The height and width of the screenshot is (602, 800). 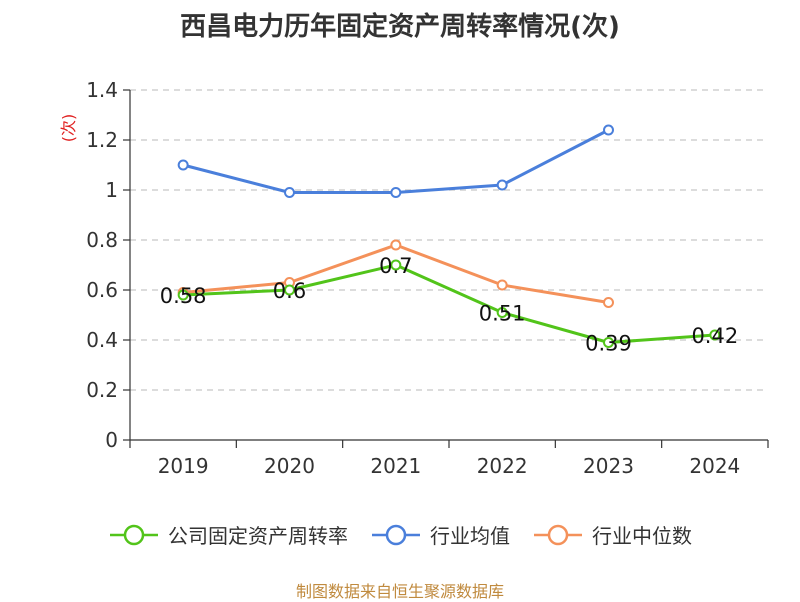 I want to click on legend-item-industry-mean: 行业均值, so click(x=440, y=534).